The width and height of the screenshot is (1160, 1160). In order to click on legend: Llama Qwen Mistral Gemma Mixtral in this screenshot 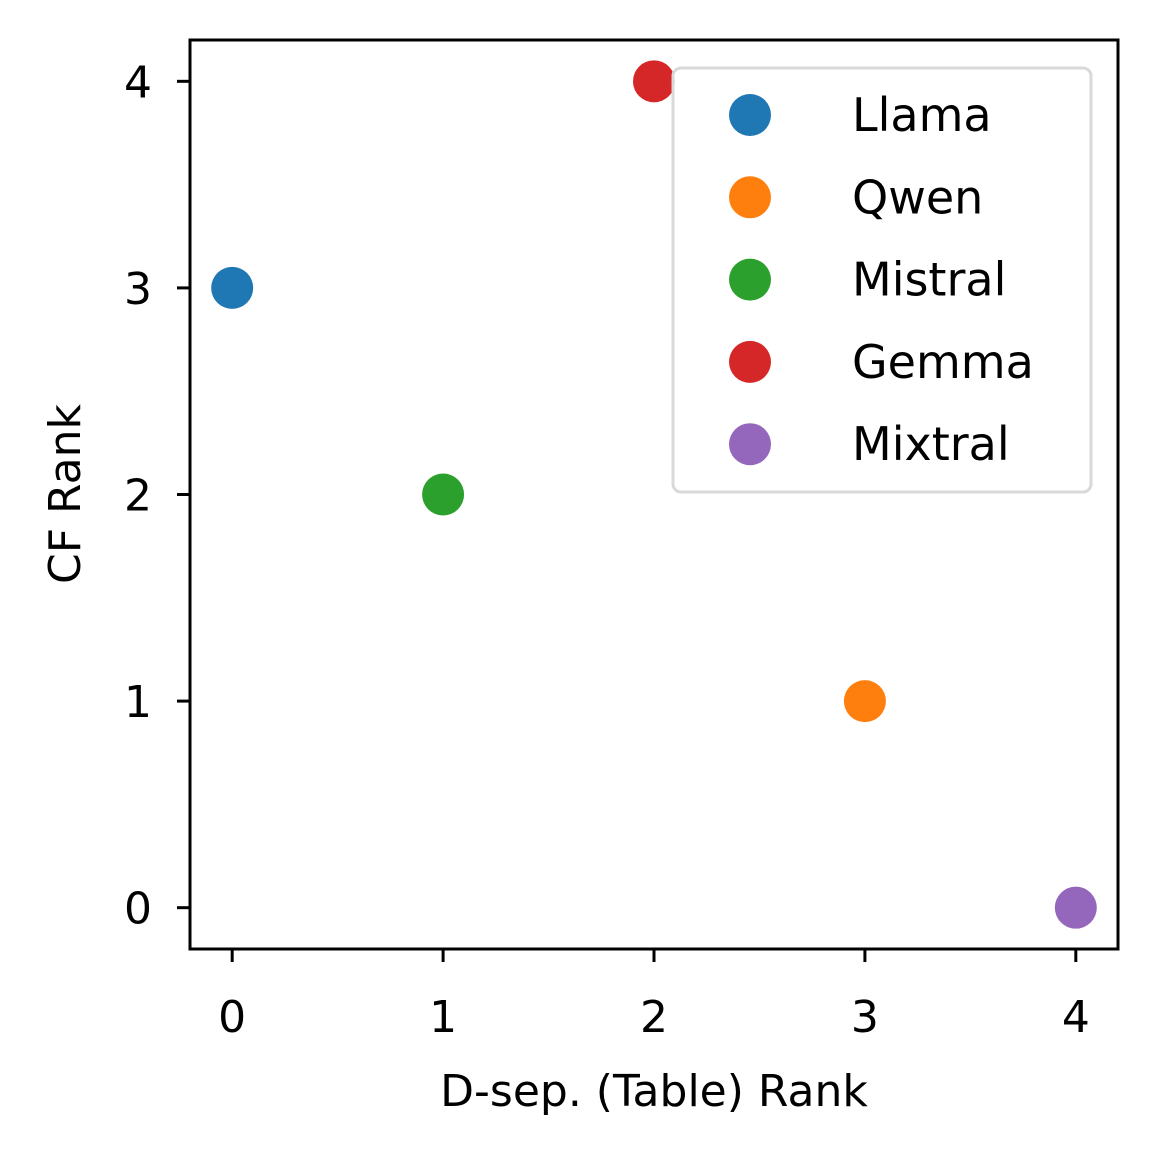, I will do `click(882, 280)`.